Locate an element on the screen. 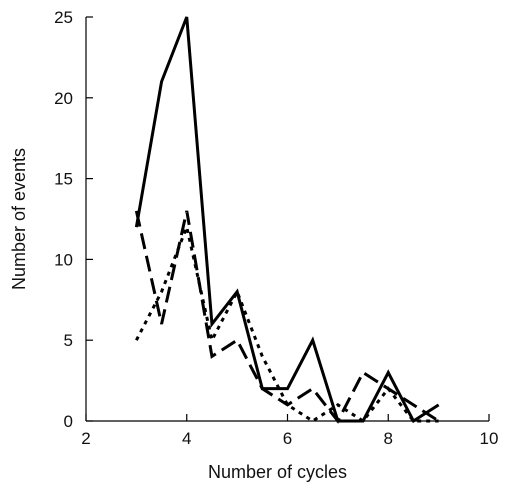 Image resolution: width=510 pixels, height=484 pixels. y-tick-label: 25 is located at coordinates (63, 17).